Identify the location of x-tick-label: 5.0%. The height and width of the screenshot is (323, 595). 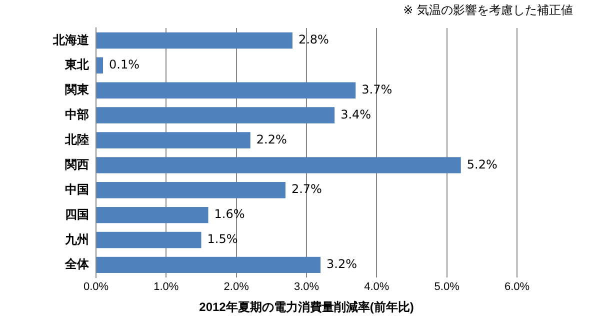
(447, 287).